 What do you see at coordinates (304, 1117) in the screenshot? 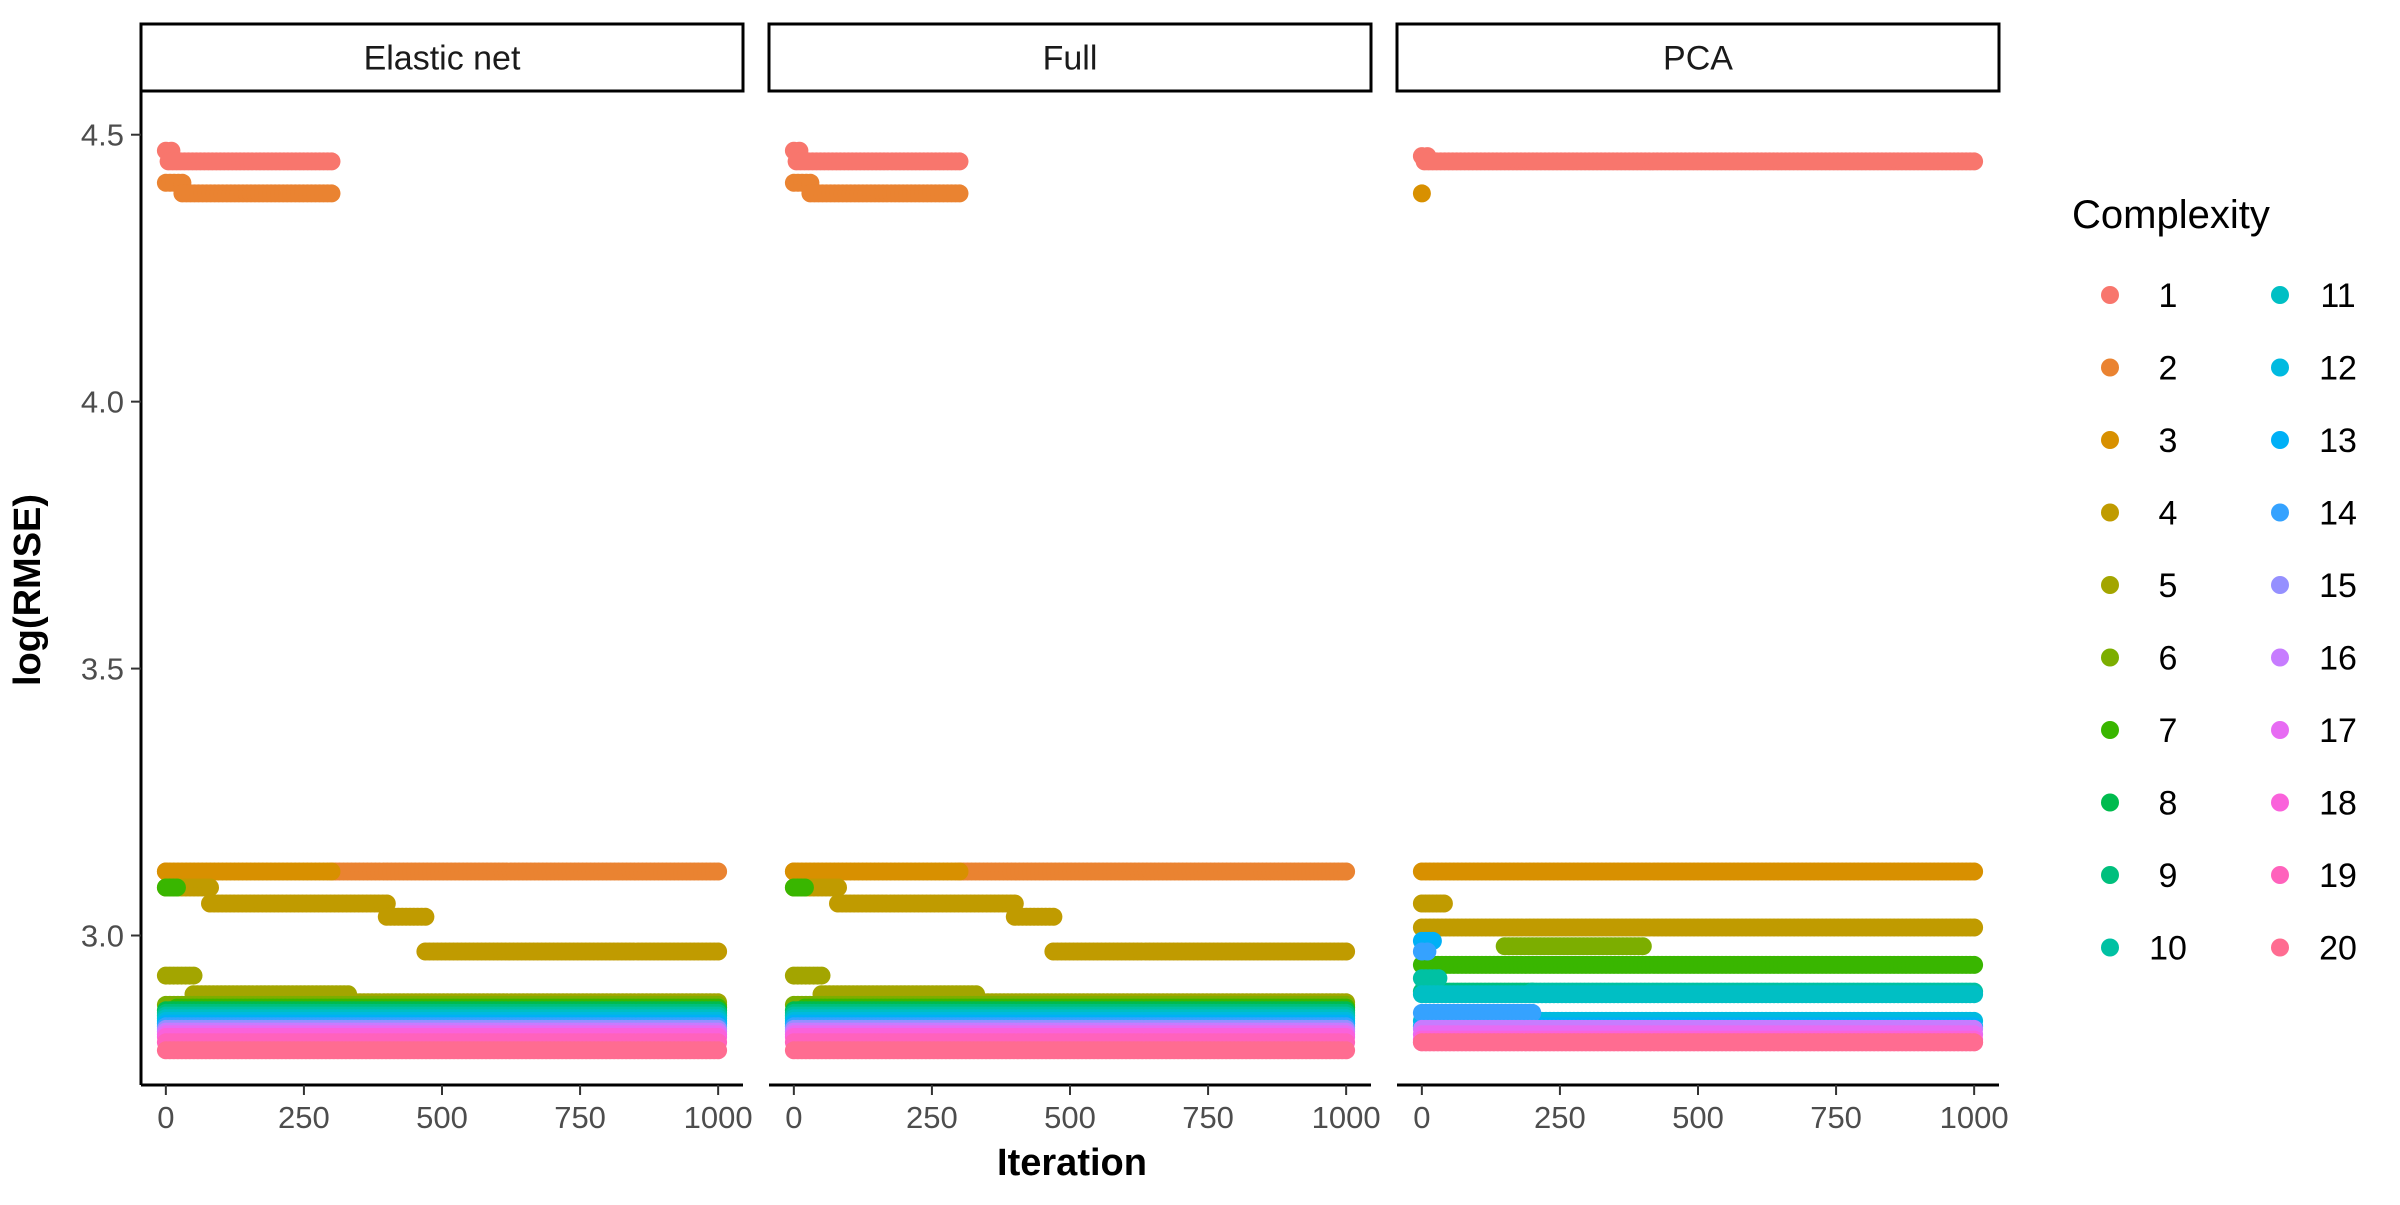
I see `x-tick-label: 250` at bounding box center [304, 1117].